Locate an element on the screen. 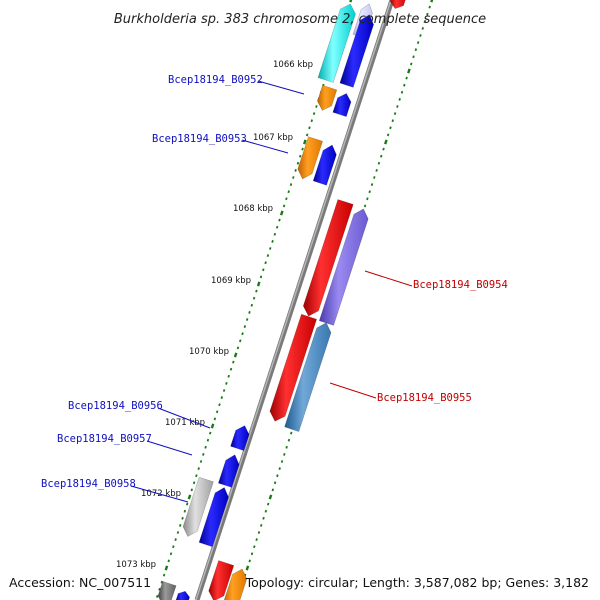  gene-feature-bottom-red is located at coordinates (221, 580).